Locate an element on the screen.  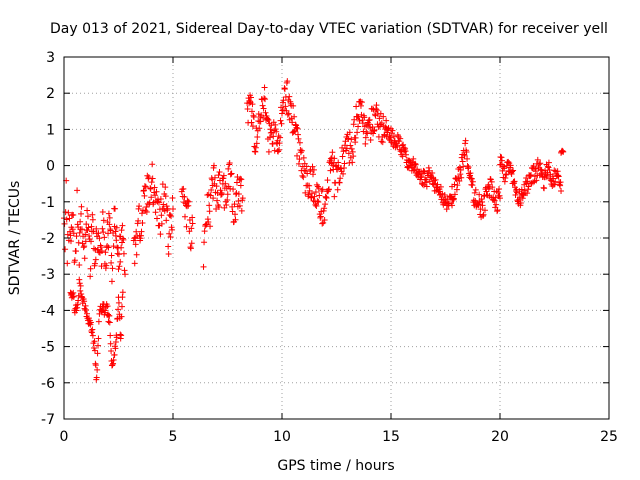
y-tick-label: -4 is located at coordinates (48, 311).